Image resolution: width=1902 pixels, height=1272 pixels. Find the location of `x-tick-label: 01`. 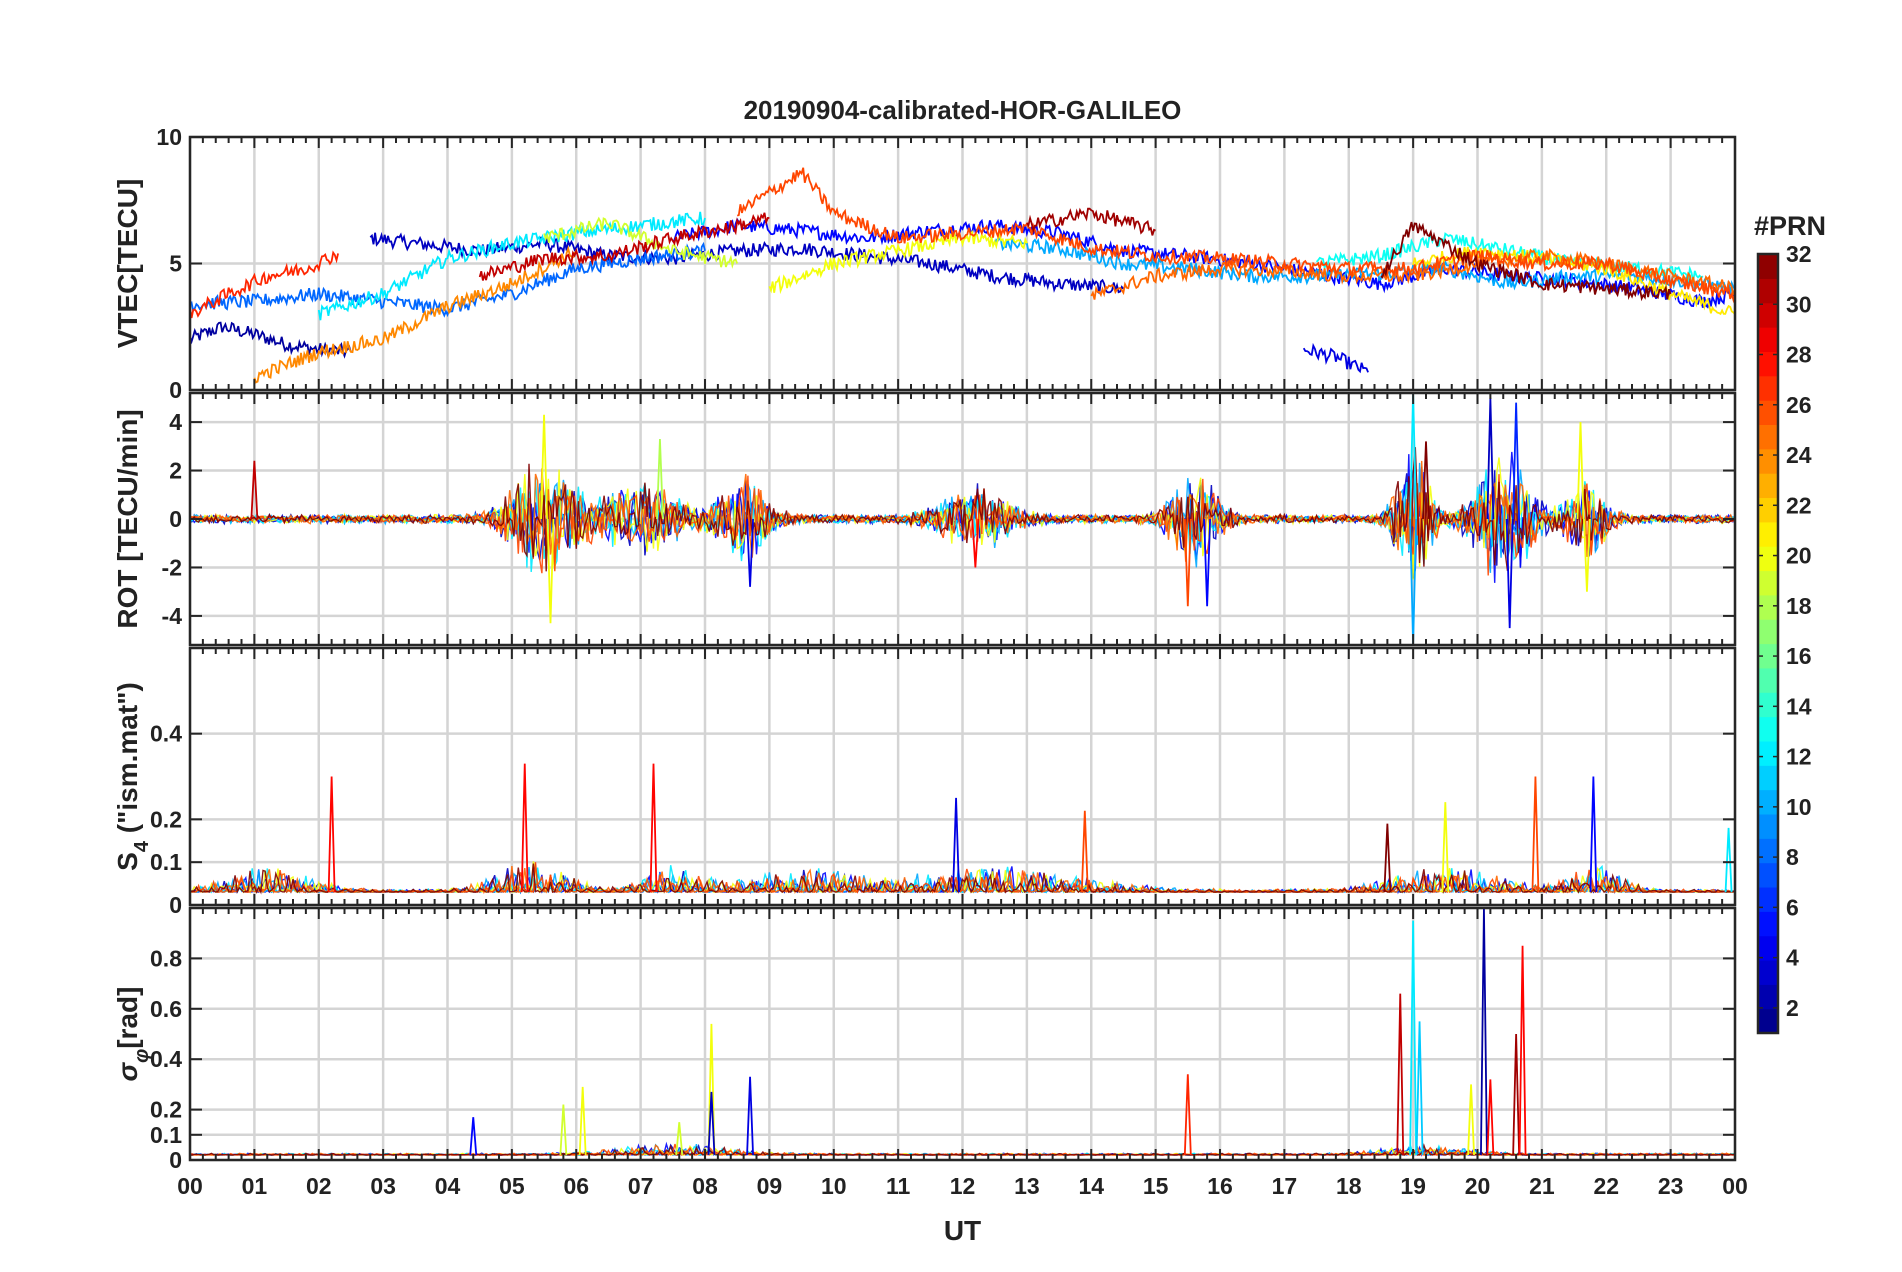

x-tick-label: 01 is located at coordinates (255, 1186).